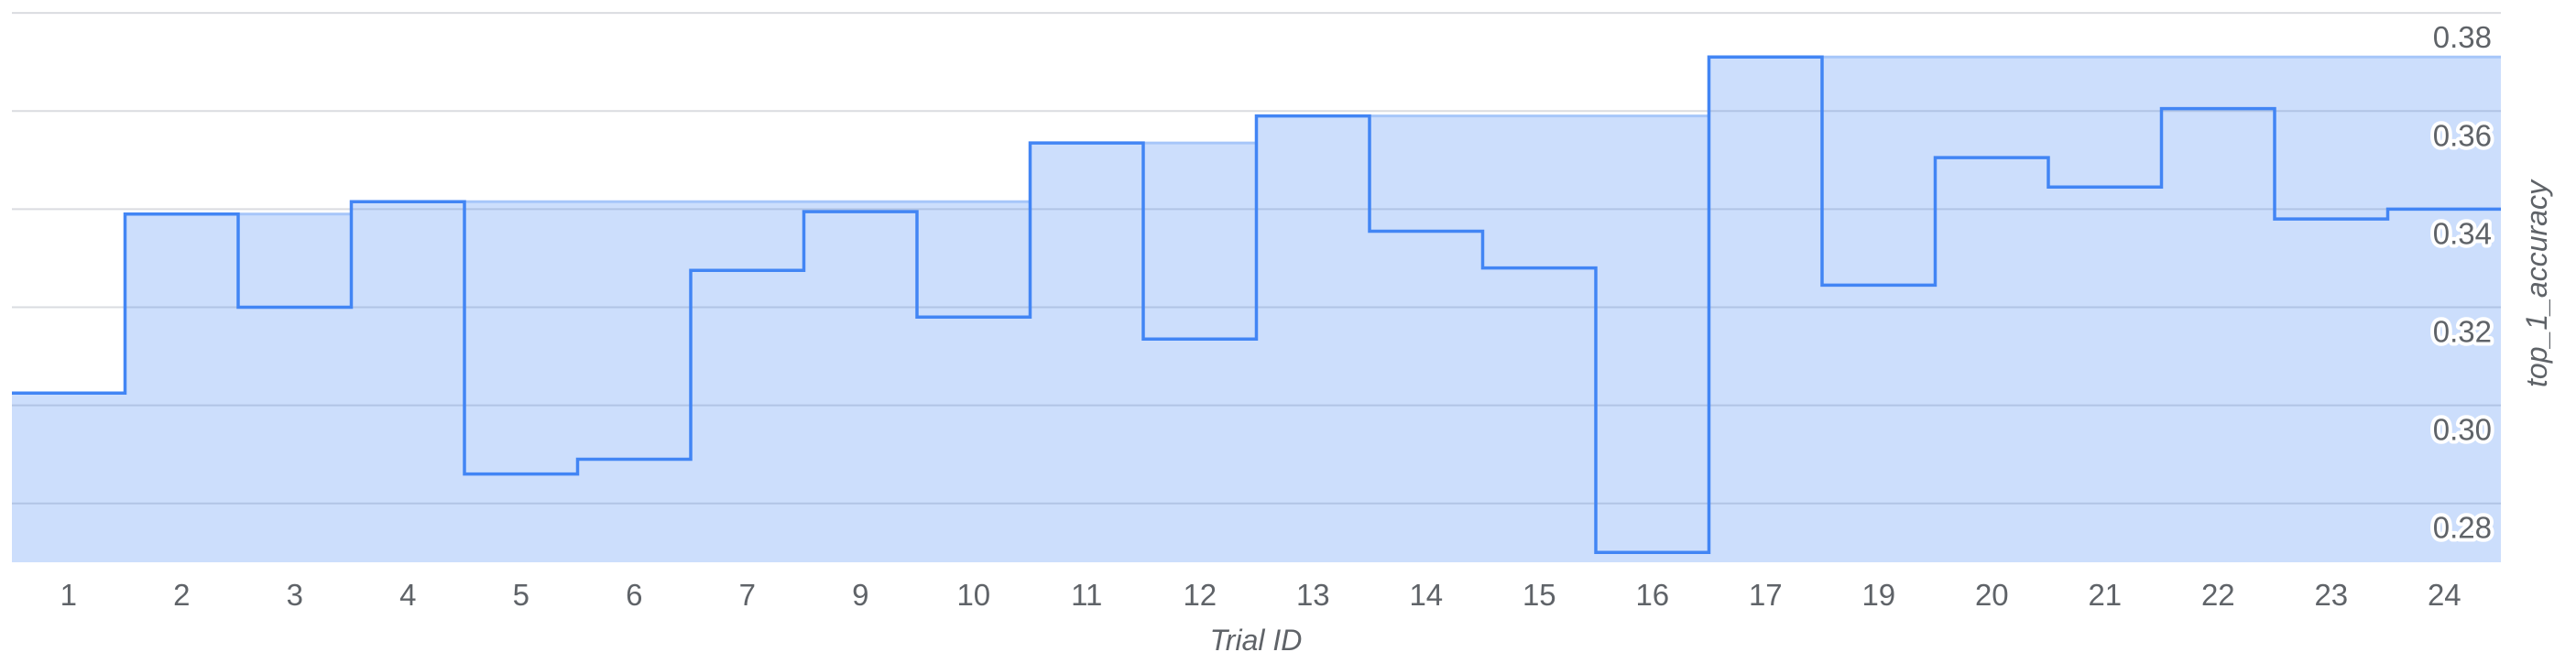 The image size is (2576, 663). I want to click on x-tick-label: 12, so click(1200, 595).